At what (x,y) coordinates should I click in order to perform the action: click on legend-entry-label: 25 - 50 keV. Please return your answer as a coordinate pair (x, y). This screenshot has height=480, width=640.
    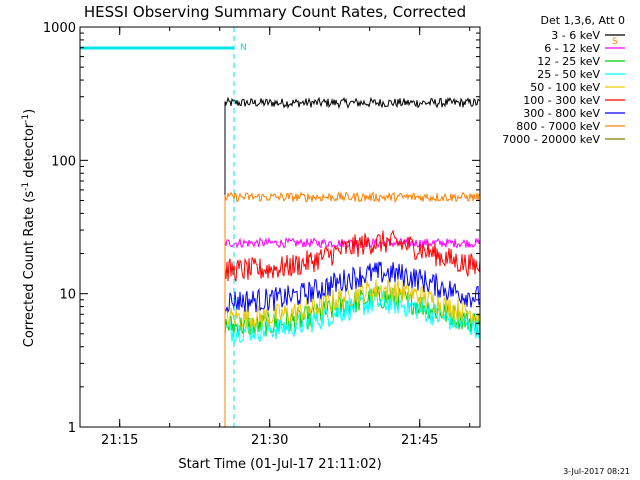
    Looking at the image, I should click on (568, 74).